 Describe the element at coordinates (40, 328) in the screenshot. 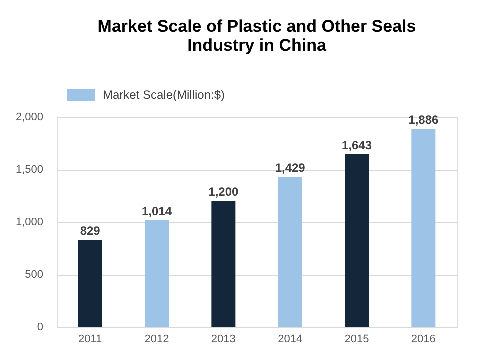

I see `y-tick-label: 0` at that location.